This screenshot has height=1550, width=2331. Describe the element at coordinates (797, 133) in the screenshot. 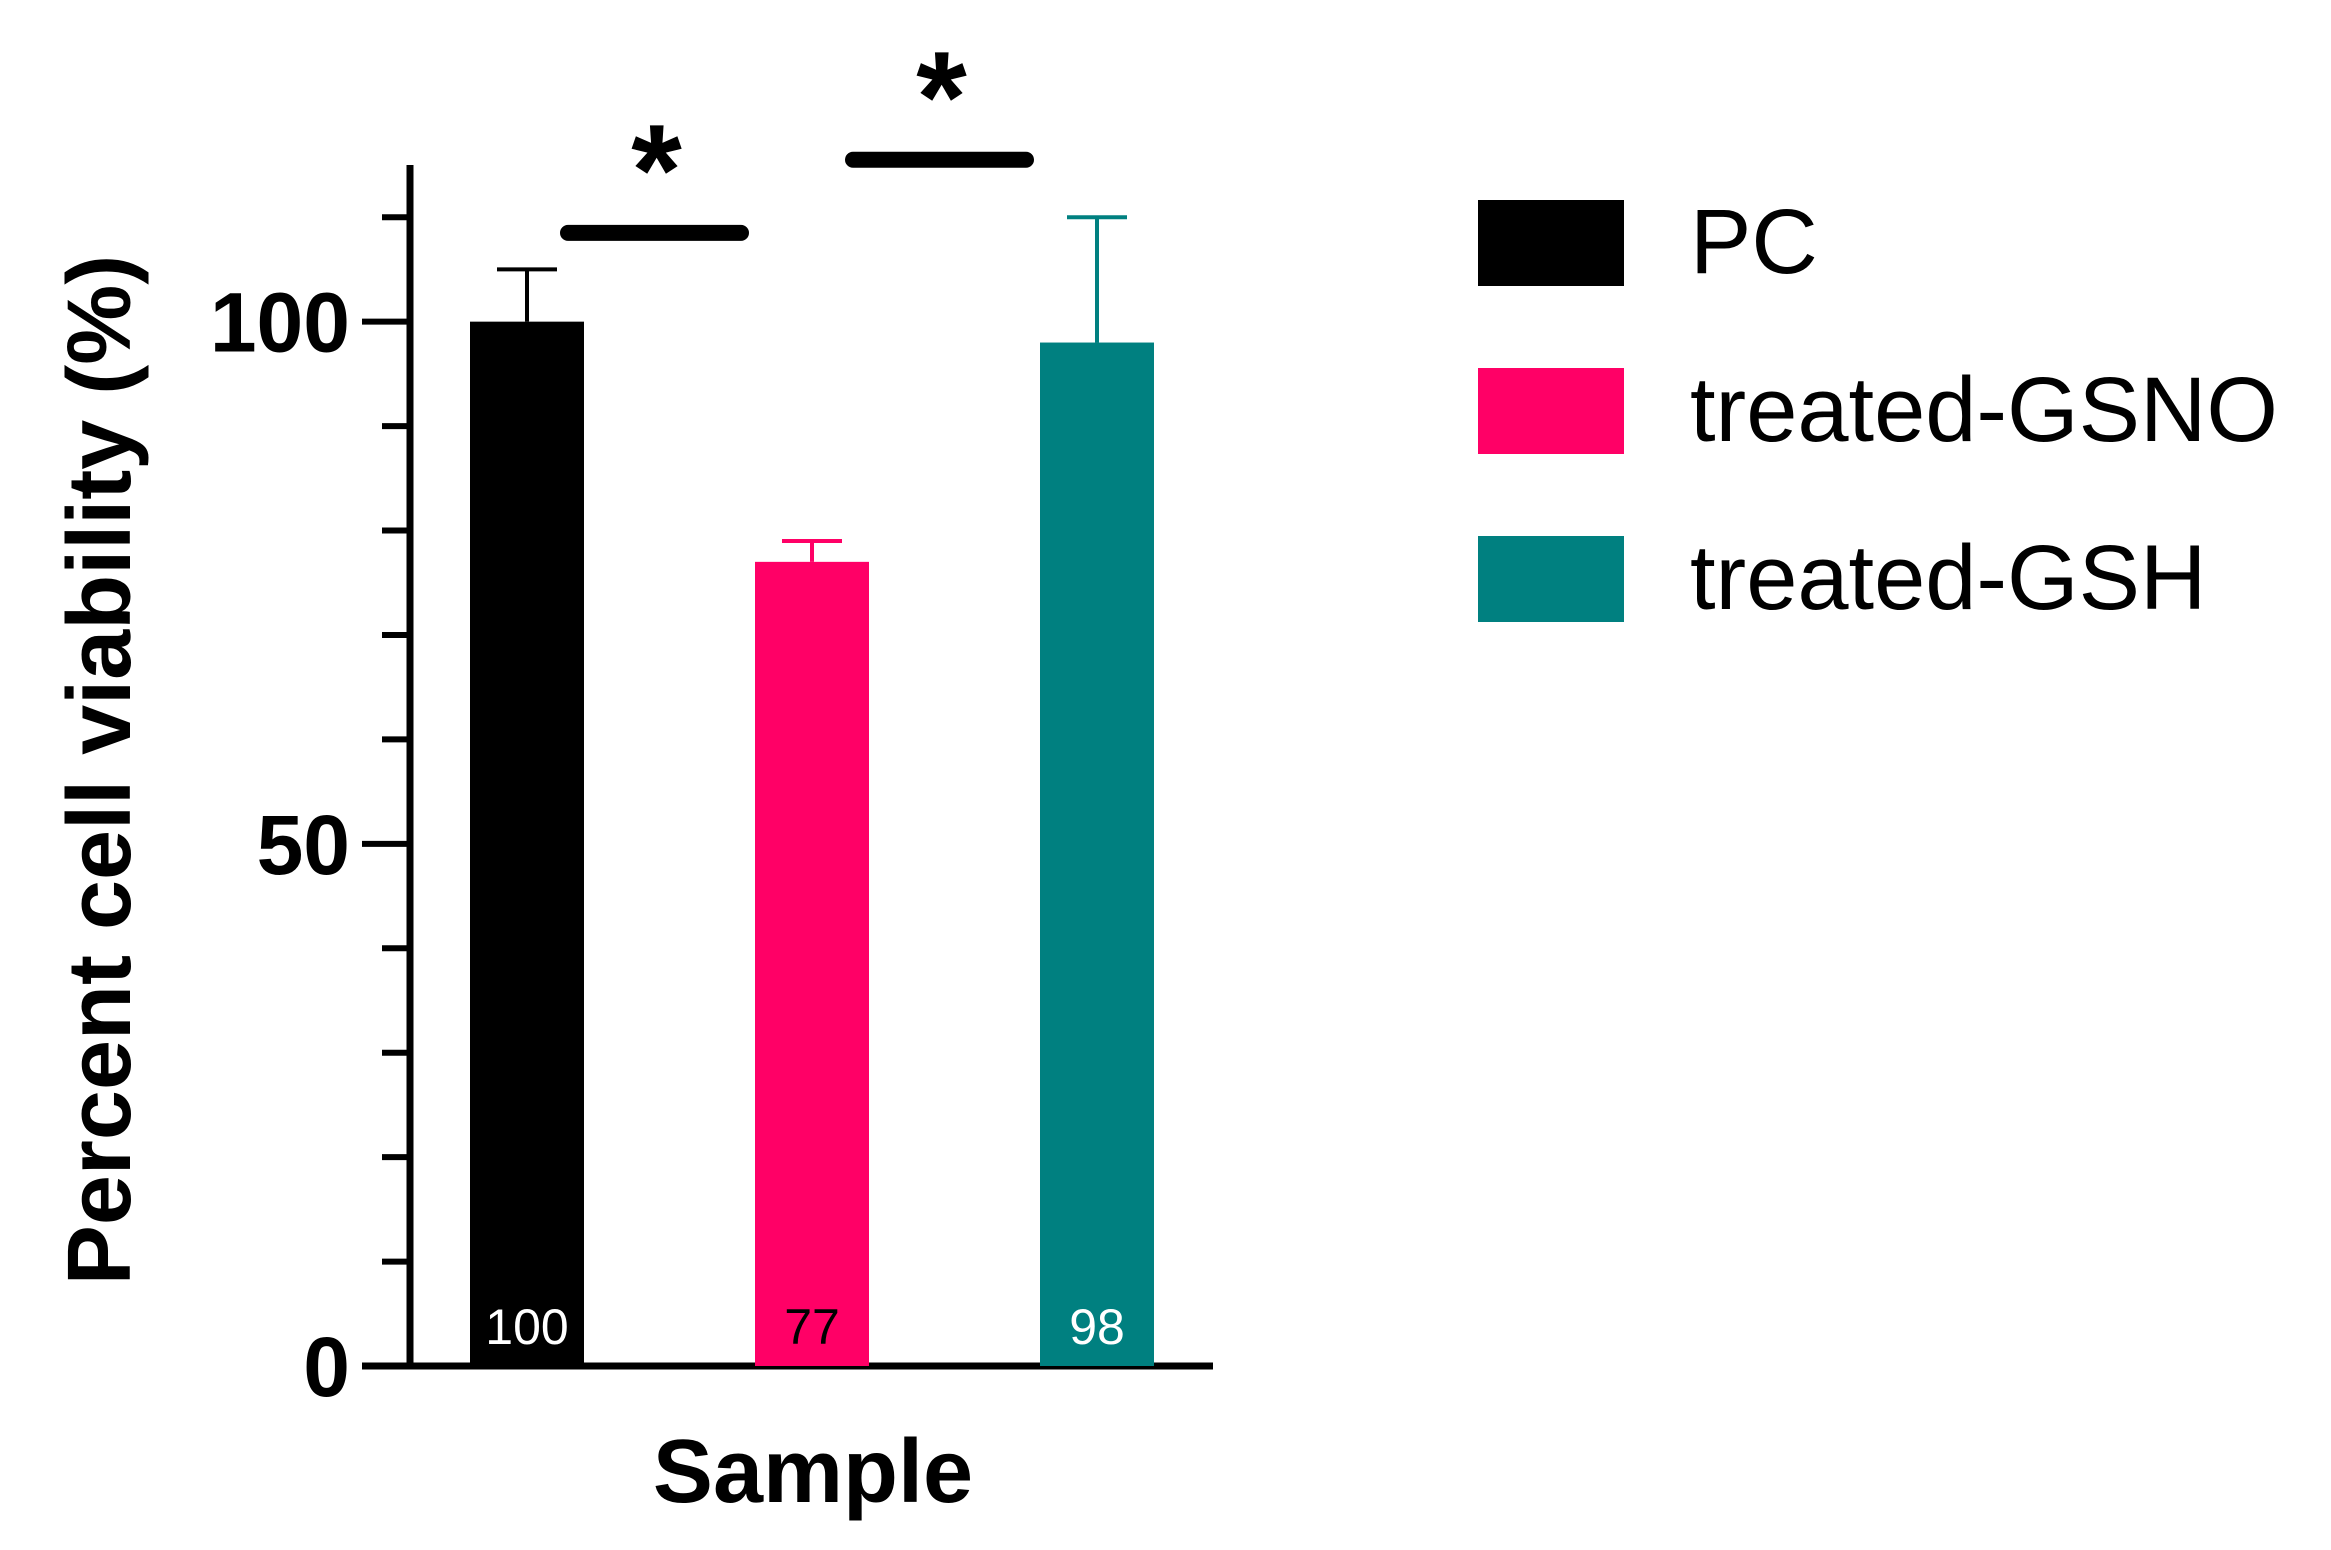

I see `significance-marks: **` at that location.